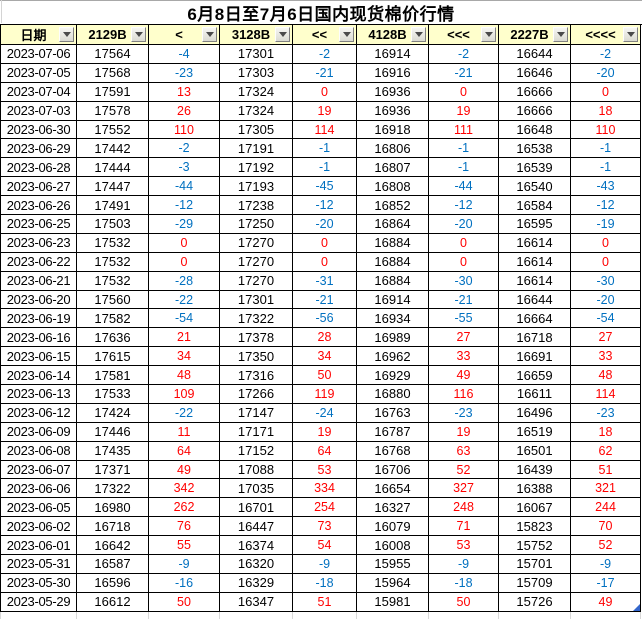 The height and width of the screenshot is (619, 642). Describe the element at coordinates (393, 489) in the screenshot. I see `price-cell: 16654` at that location.